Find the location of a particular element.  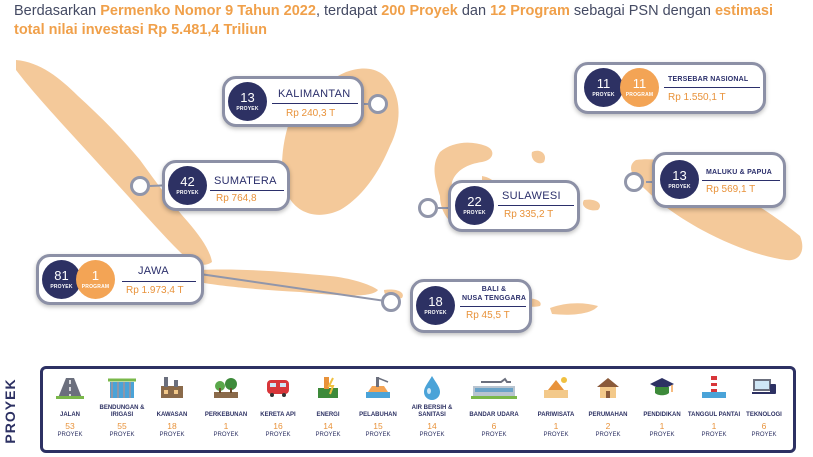

category-name: PARIWISATA is located at coordinates (556, 414).